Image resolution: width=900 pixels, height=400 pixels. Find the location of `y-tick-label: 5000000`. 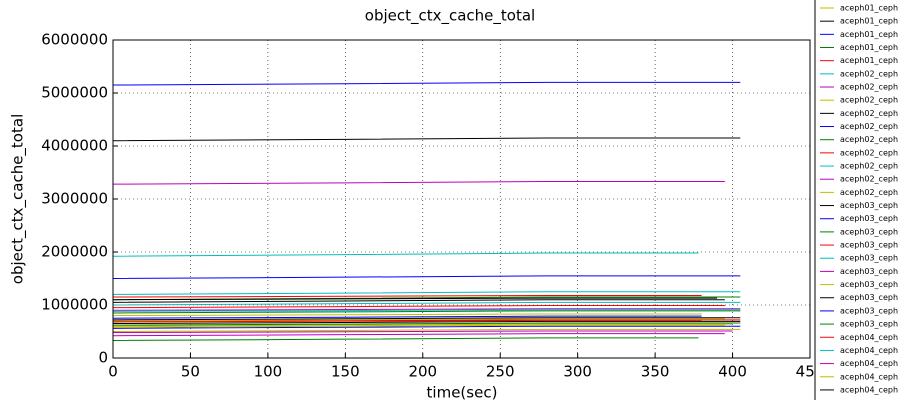

y-tick-label: 5000000 is located at coordinates (74, 93).